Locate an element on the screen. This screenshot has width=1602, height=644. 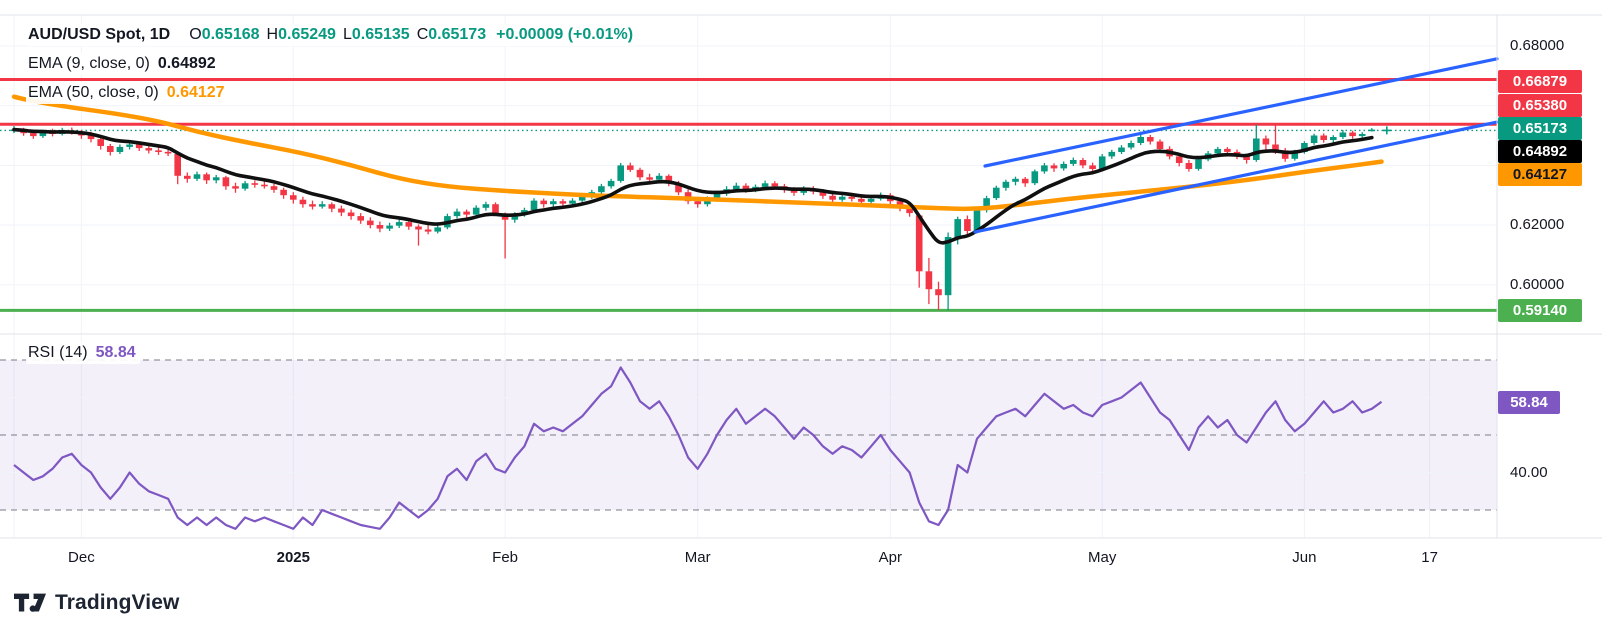
time-axis-label-feb: Feb is located at coordinates (505, 557).